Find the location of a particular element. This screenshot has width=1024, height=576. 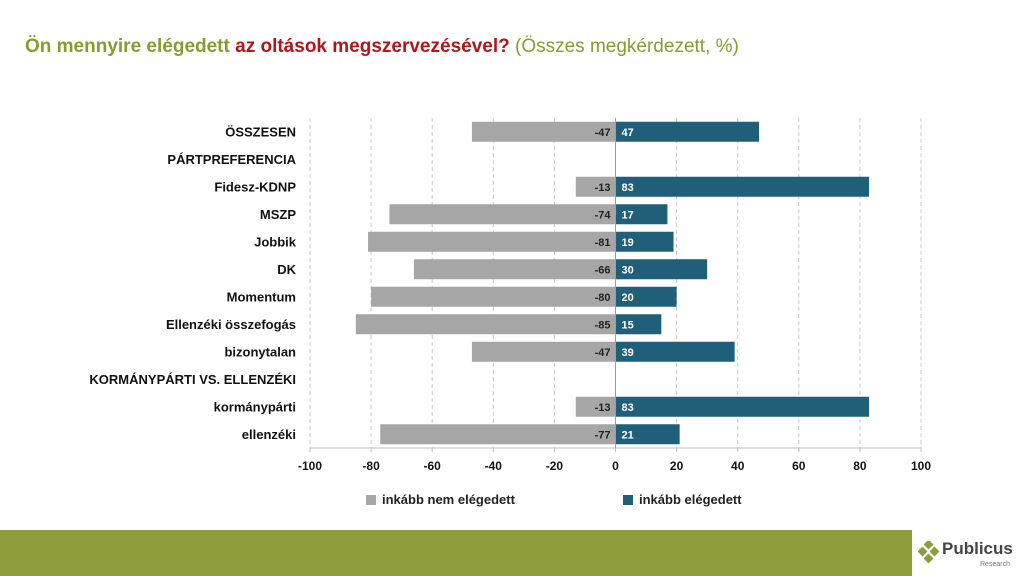

data-label-negative-4: -81 is located at coordinates (603, 243).